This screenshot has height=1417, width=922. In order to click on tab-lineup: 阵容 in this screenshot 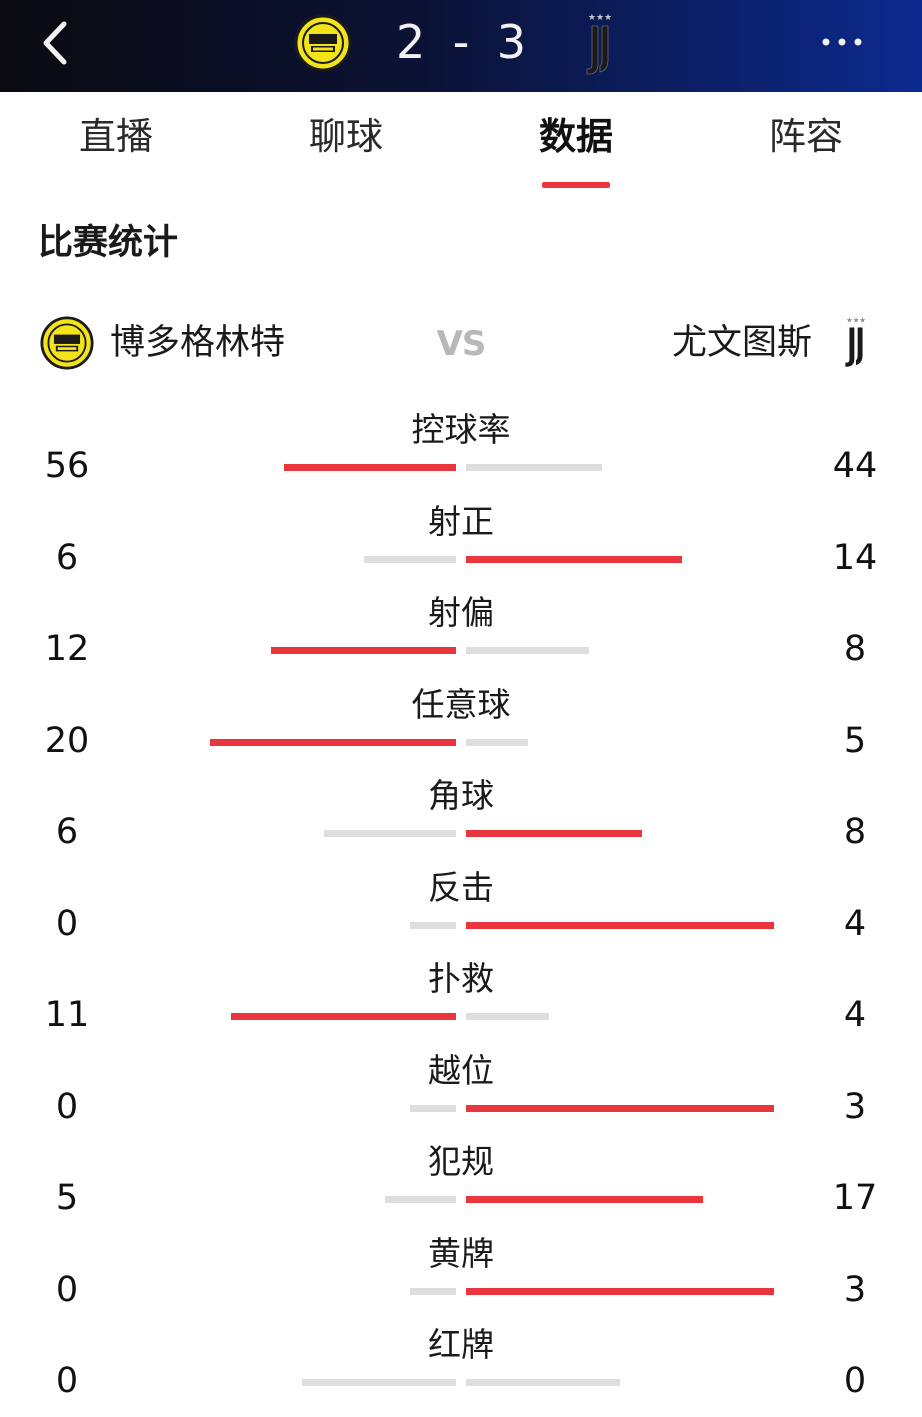, I will do `click(806, 136)`.